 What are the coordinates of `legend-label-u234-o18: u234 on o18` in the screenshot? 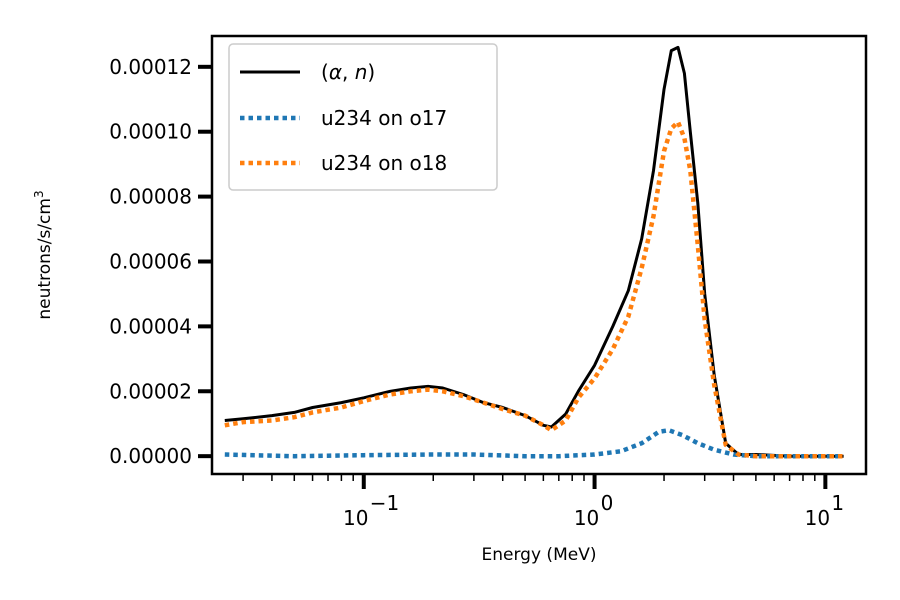 It's located at (384, 163).